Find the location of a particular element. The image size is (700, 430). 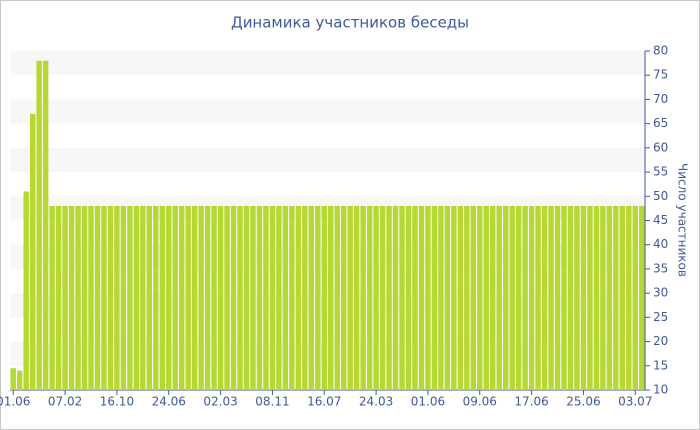

x-tick-label: 25.06 is located at coordinates (583, 402).